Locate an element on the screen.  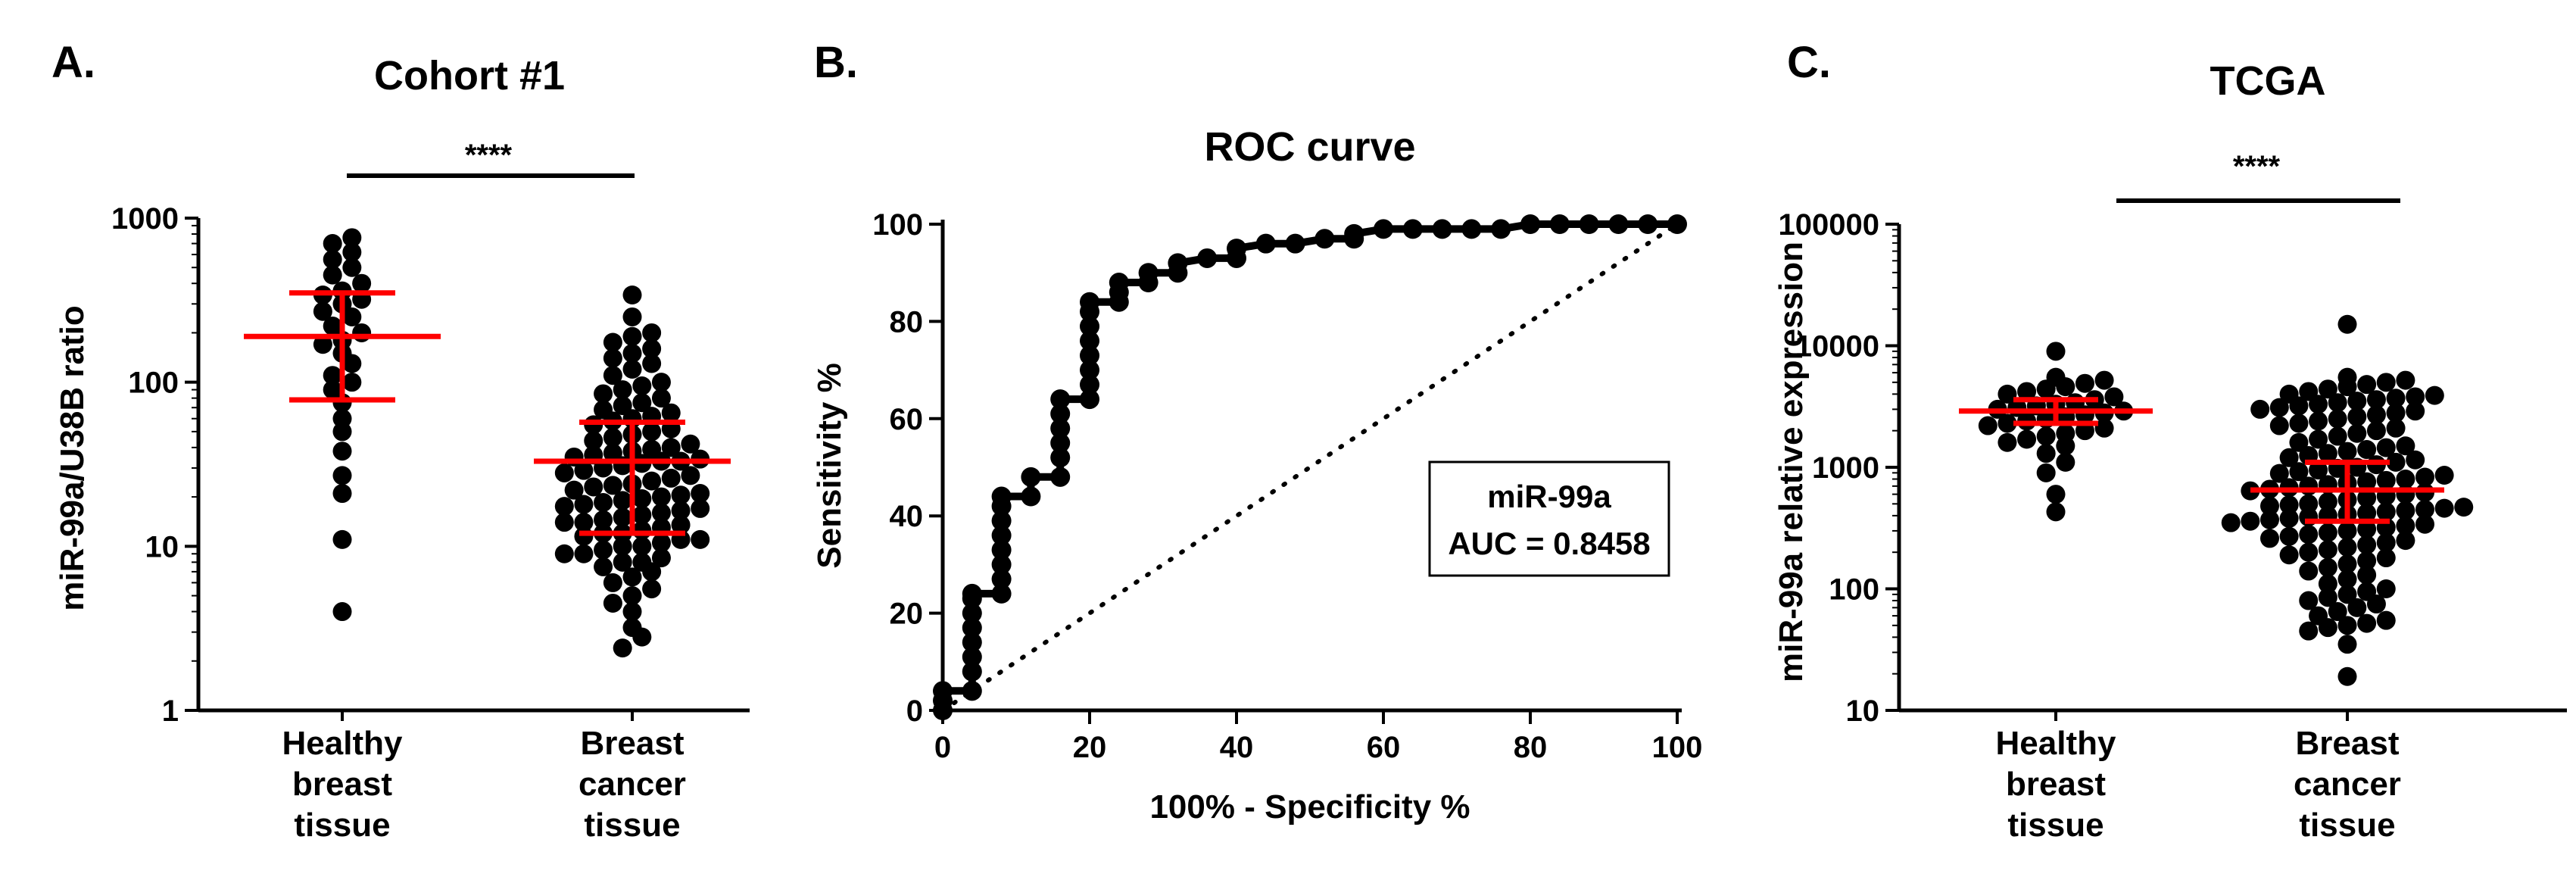
panel-b-x-tick-label-0: 0 is located at coordinates (942, 747).